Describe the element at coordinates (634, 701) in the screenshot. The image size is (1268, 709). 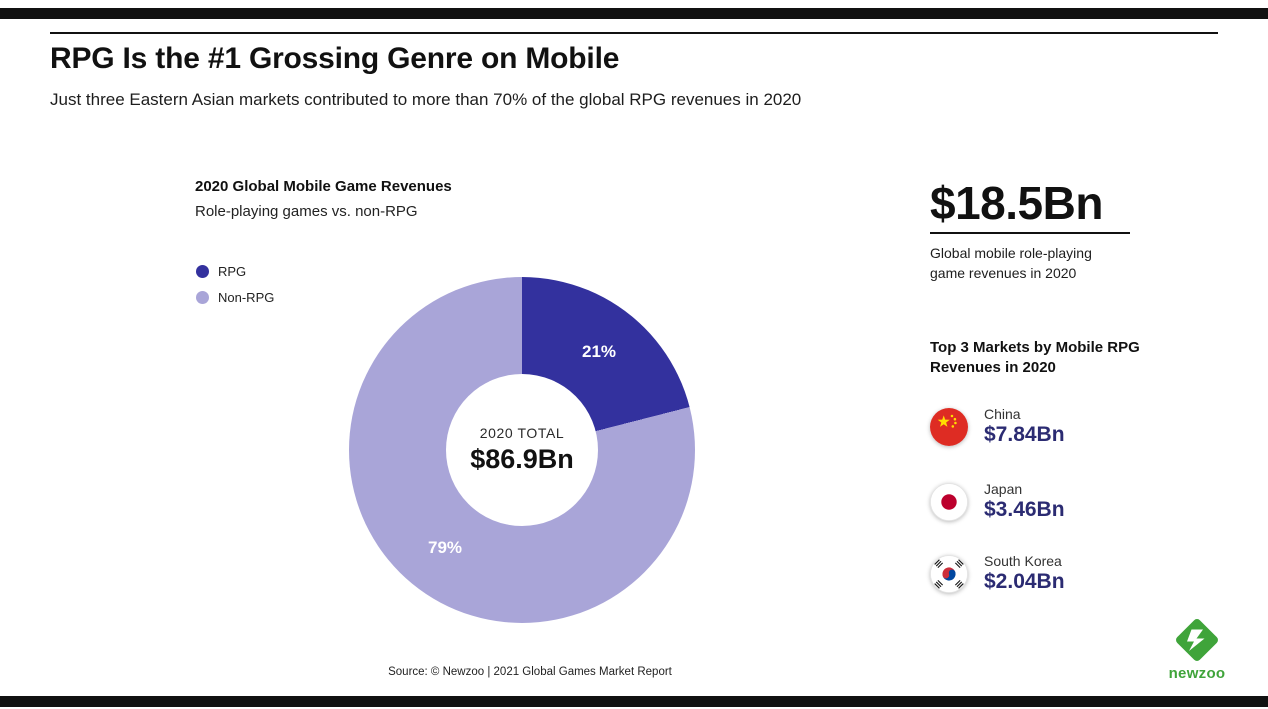
I see `bottom-border-bar` at that location.